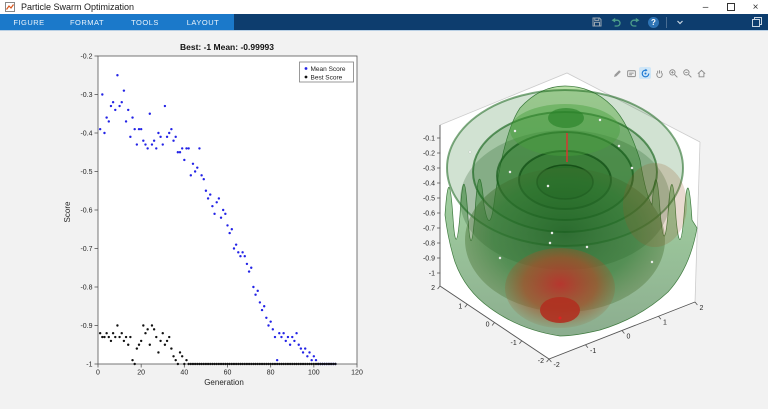 This screenshot has width=768, height=409. I want to click on tab-layout: LAYOUT, so click(203, 22).